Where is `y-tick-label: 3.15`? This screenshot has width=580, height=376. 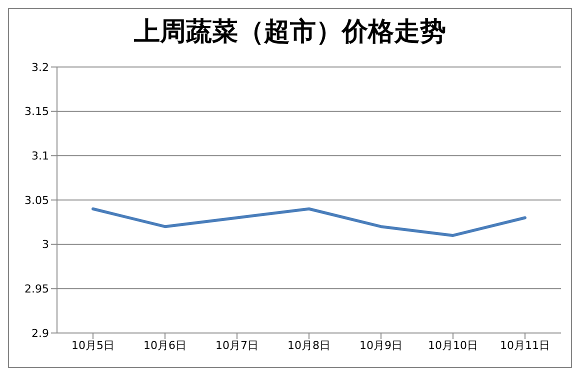
y-tick-label: 3.15 is located at coordinates (36, 111).